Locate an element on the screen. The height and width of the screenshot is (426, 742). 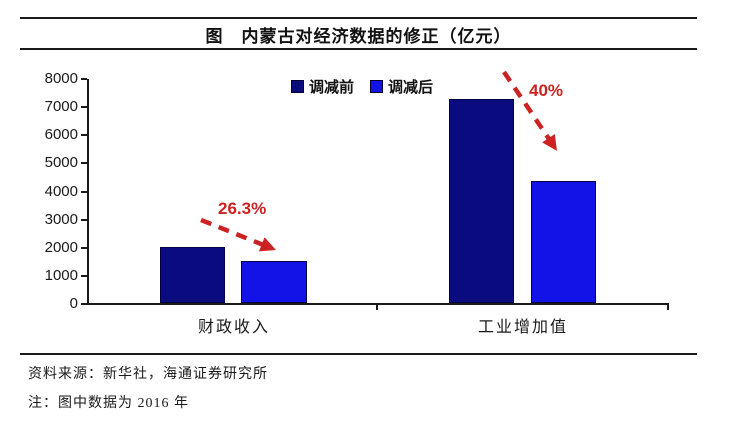
y-axis-line is located at coordinates (88, 192).